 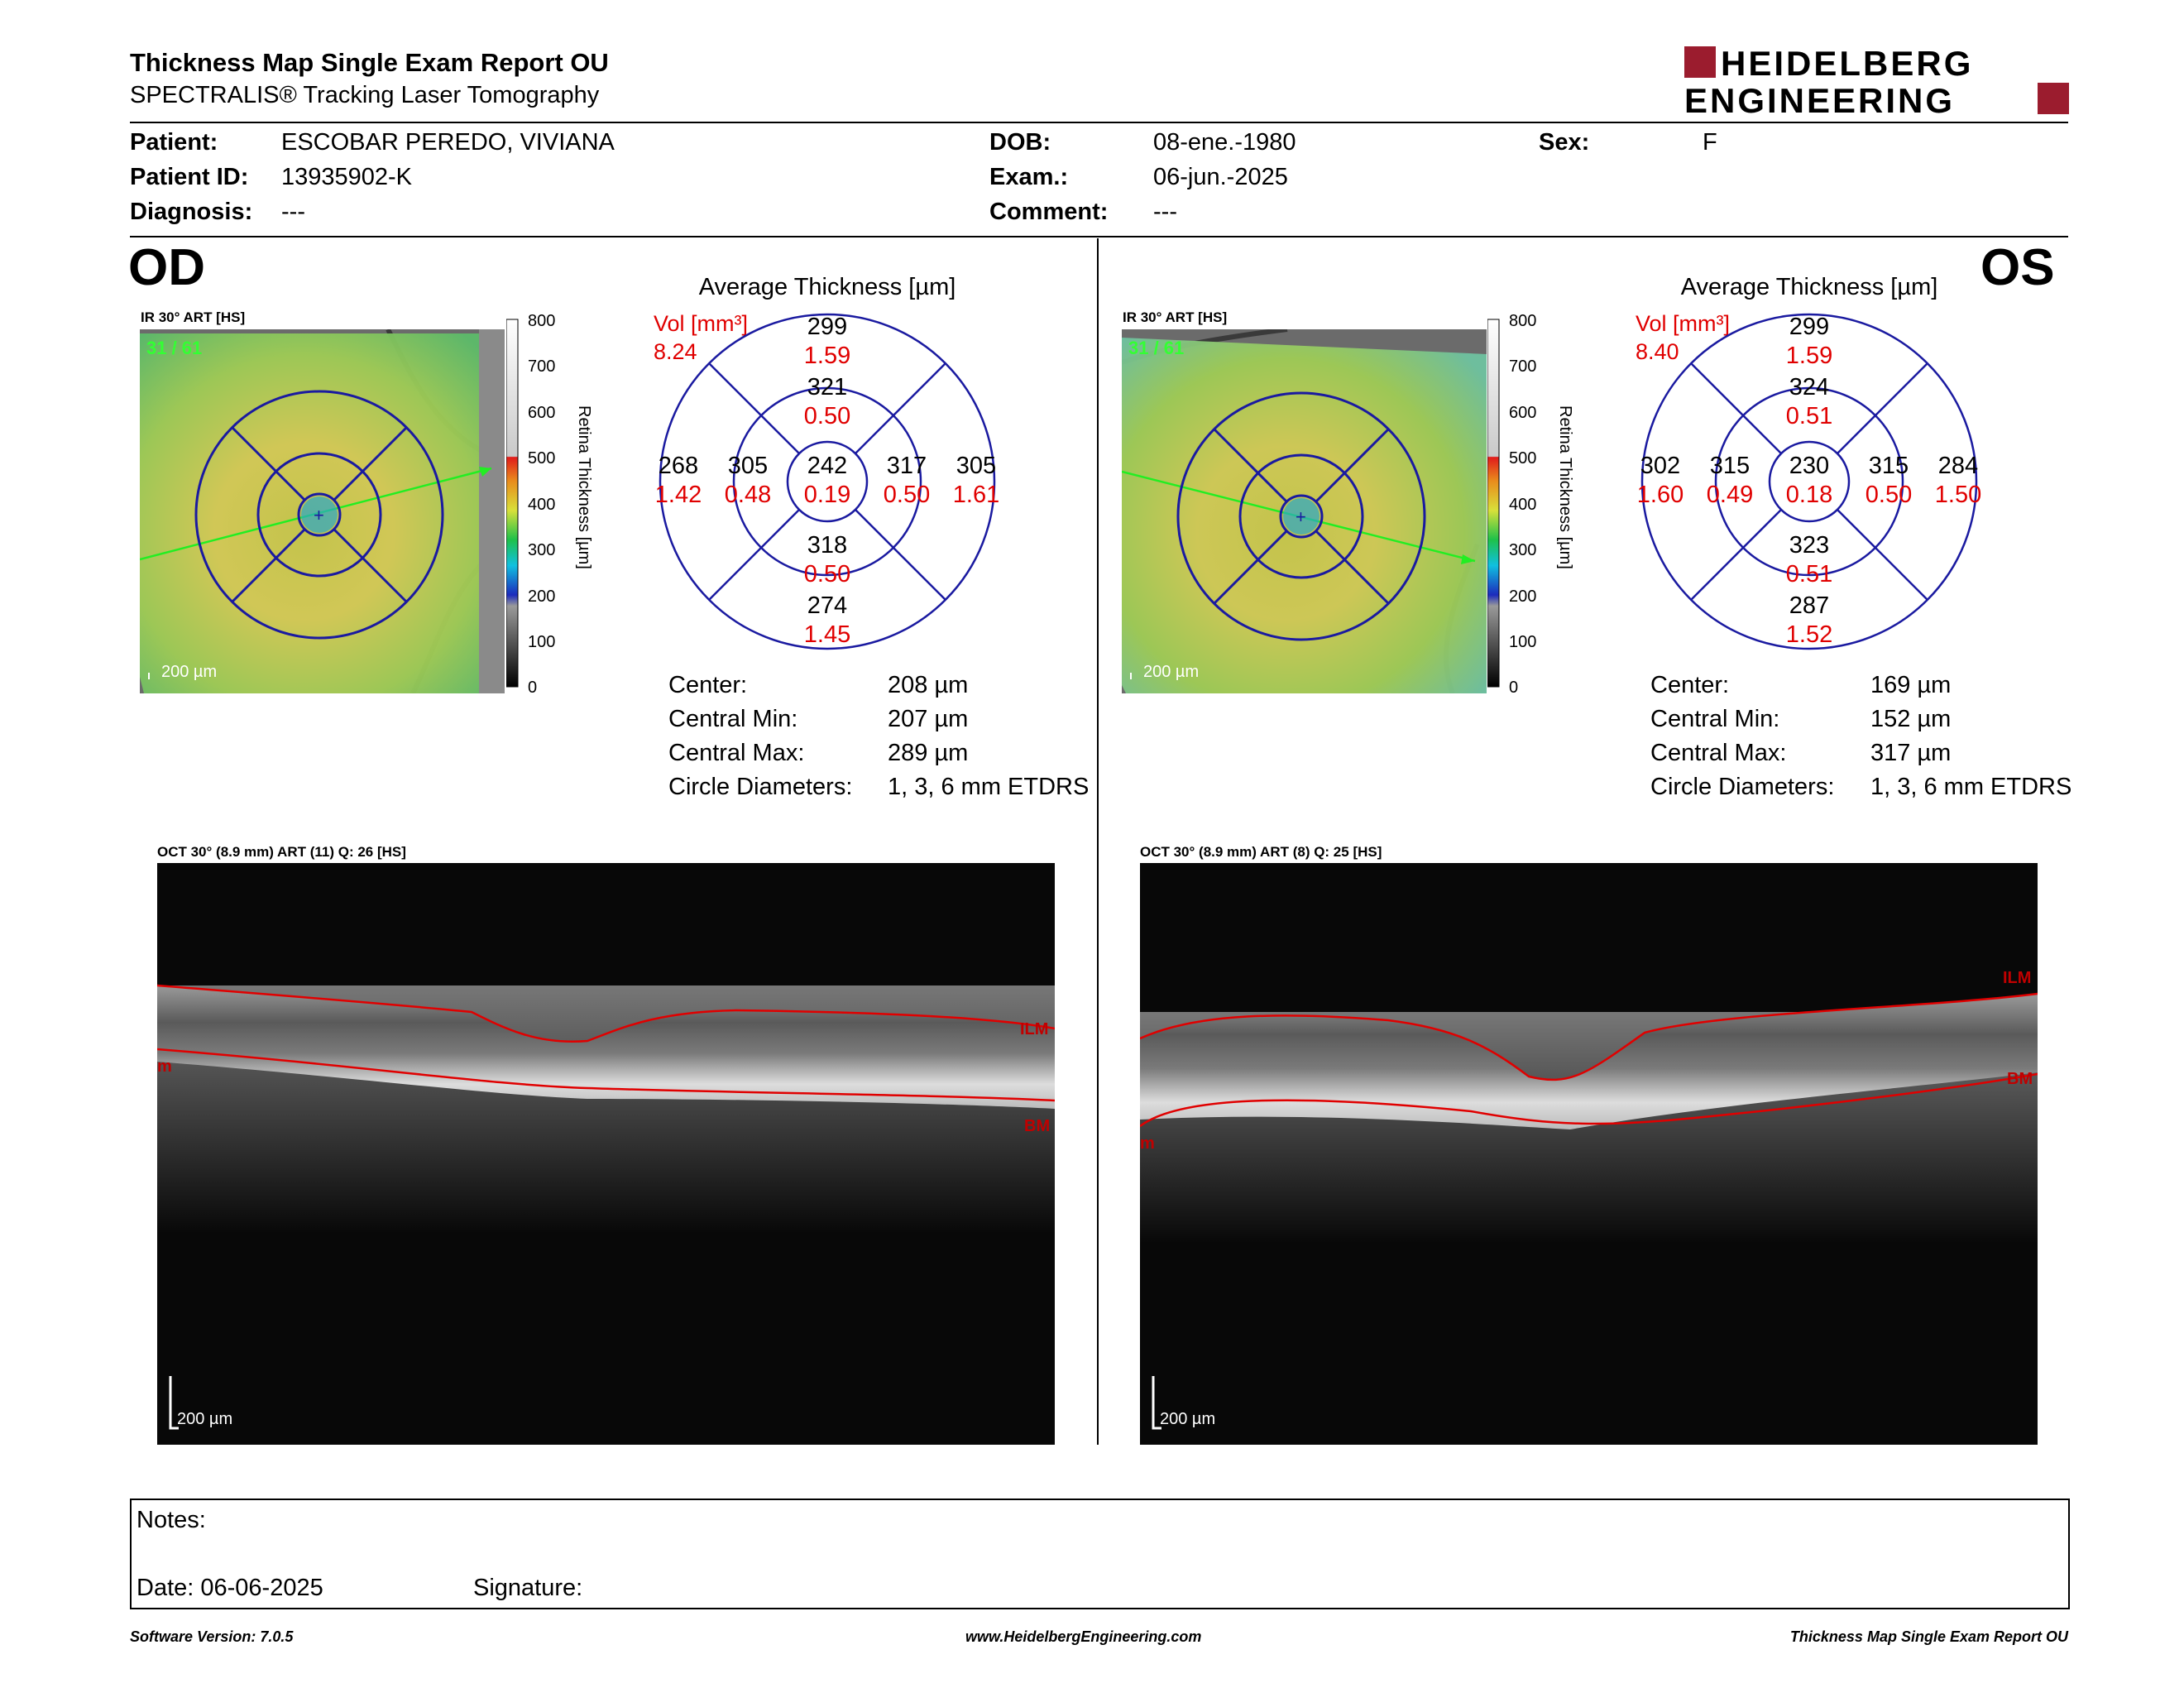 I want to click on patient-id: 13935902-K, so click(x=347, y=177).